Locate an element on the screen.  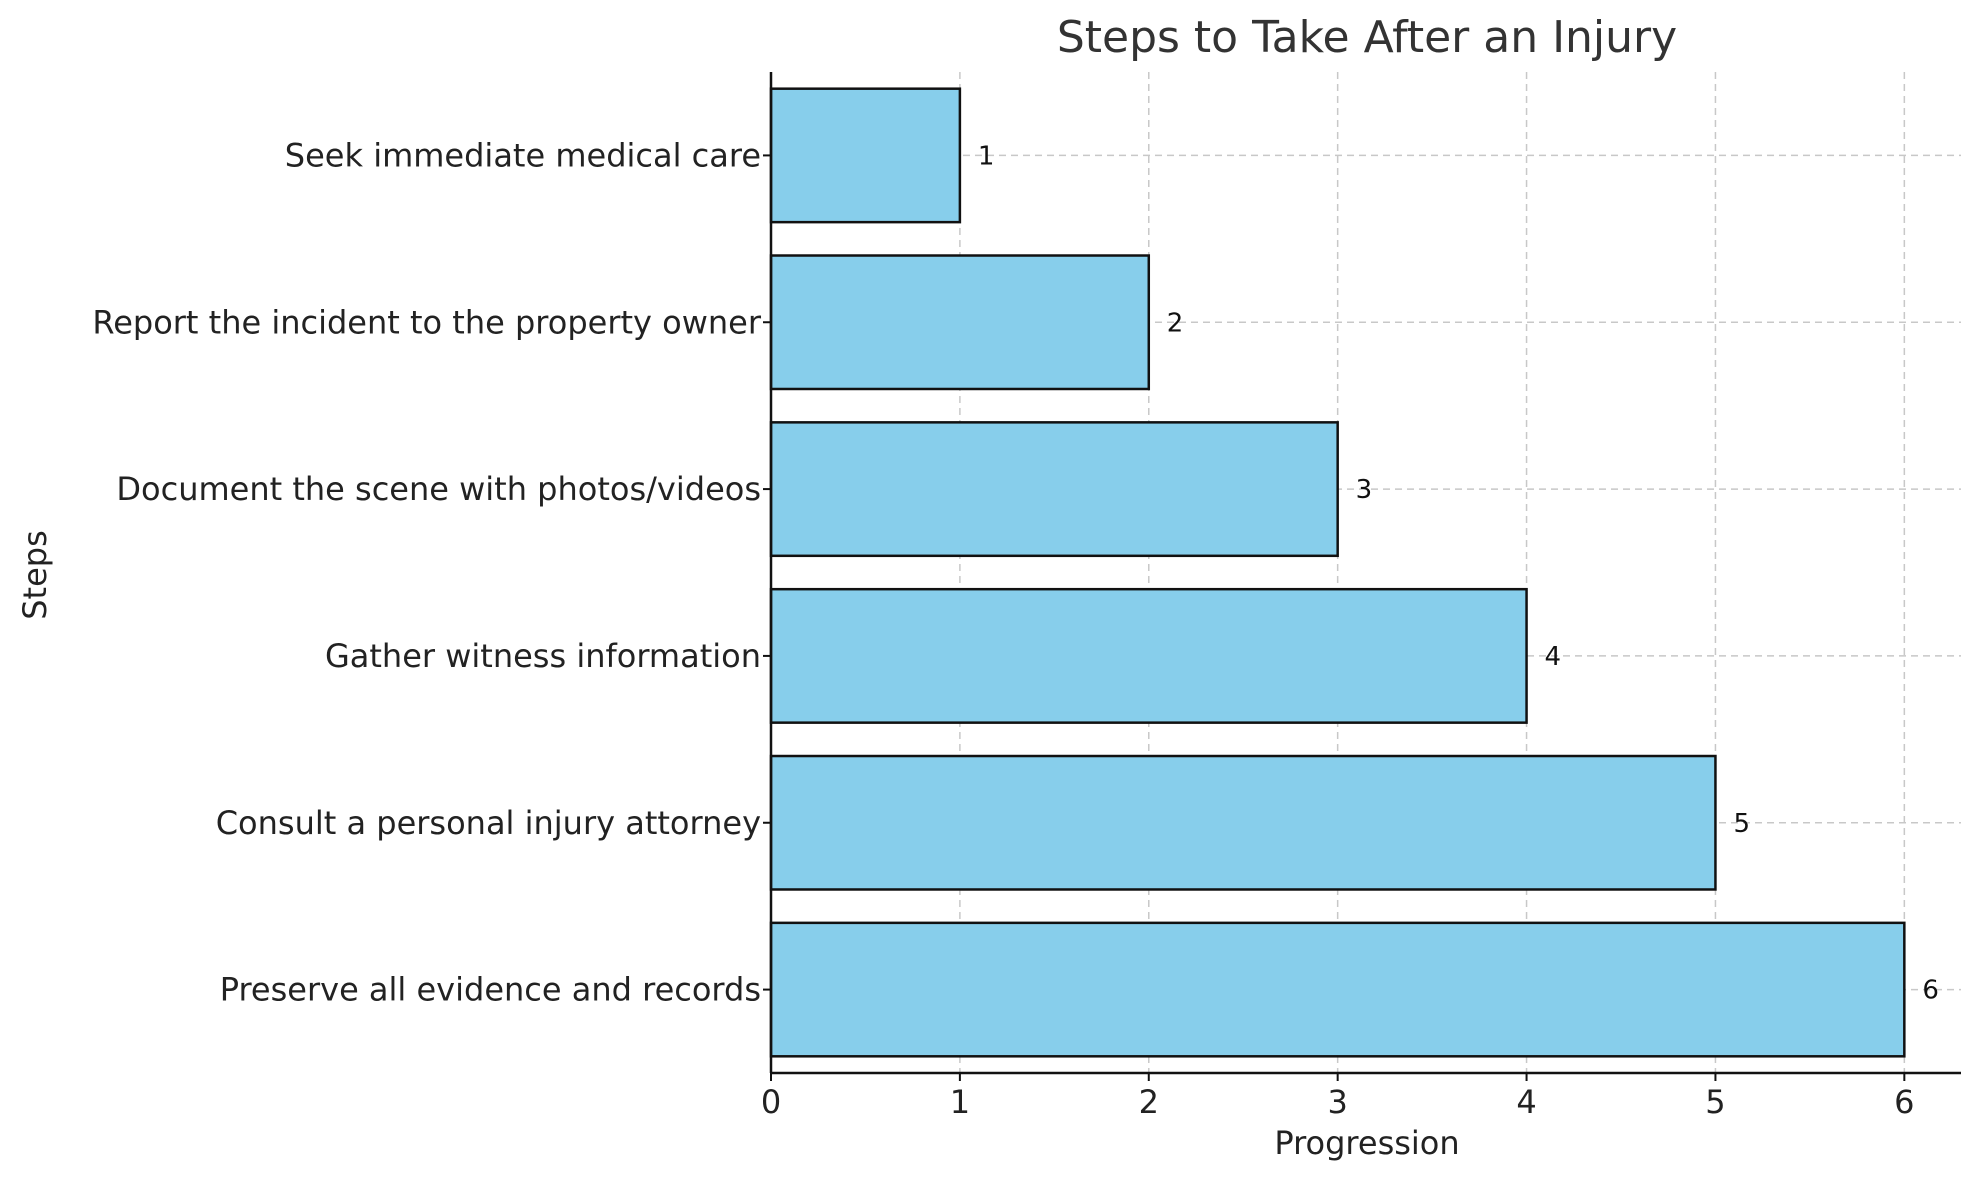
y-axis-label: Steps is located at coordinates (35, 575).